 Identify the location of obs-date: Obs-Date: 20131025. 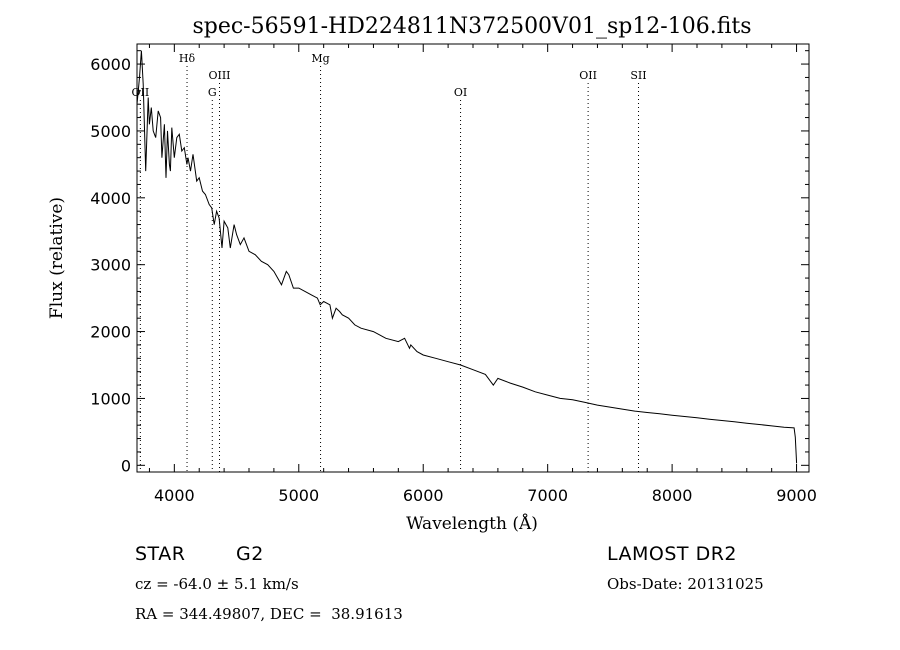
(685, 584).